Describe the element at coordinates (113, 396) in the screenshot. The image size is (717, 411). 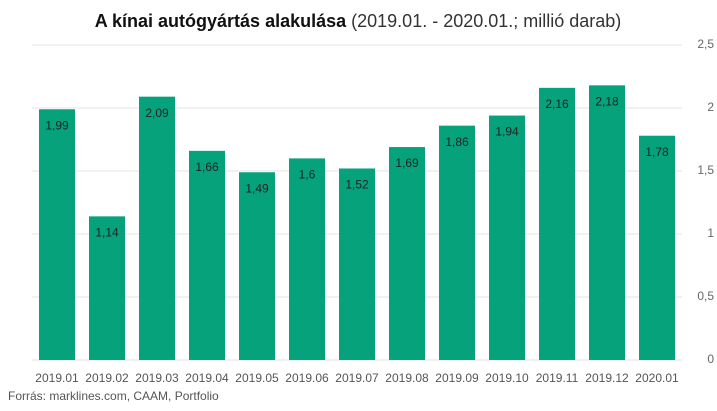
I see `source-note: Forrás: marklines.com, CAAM, Portfolio` at that location.